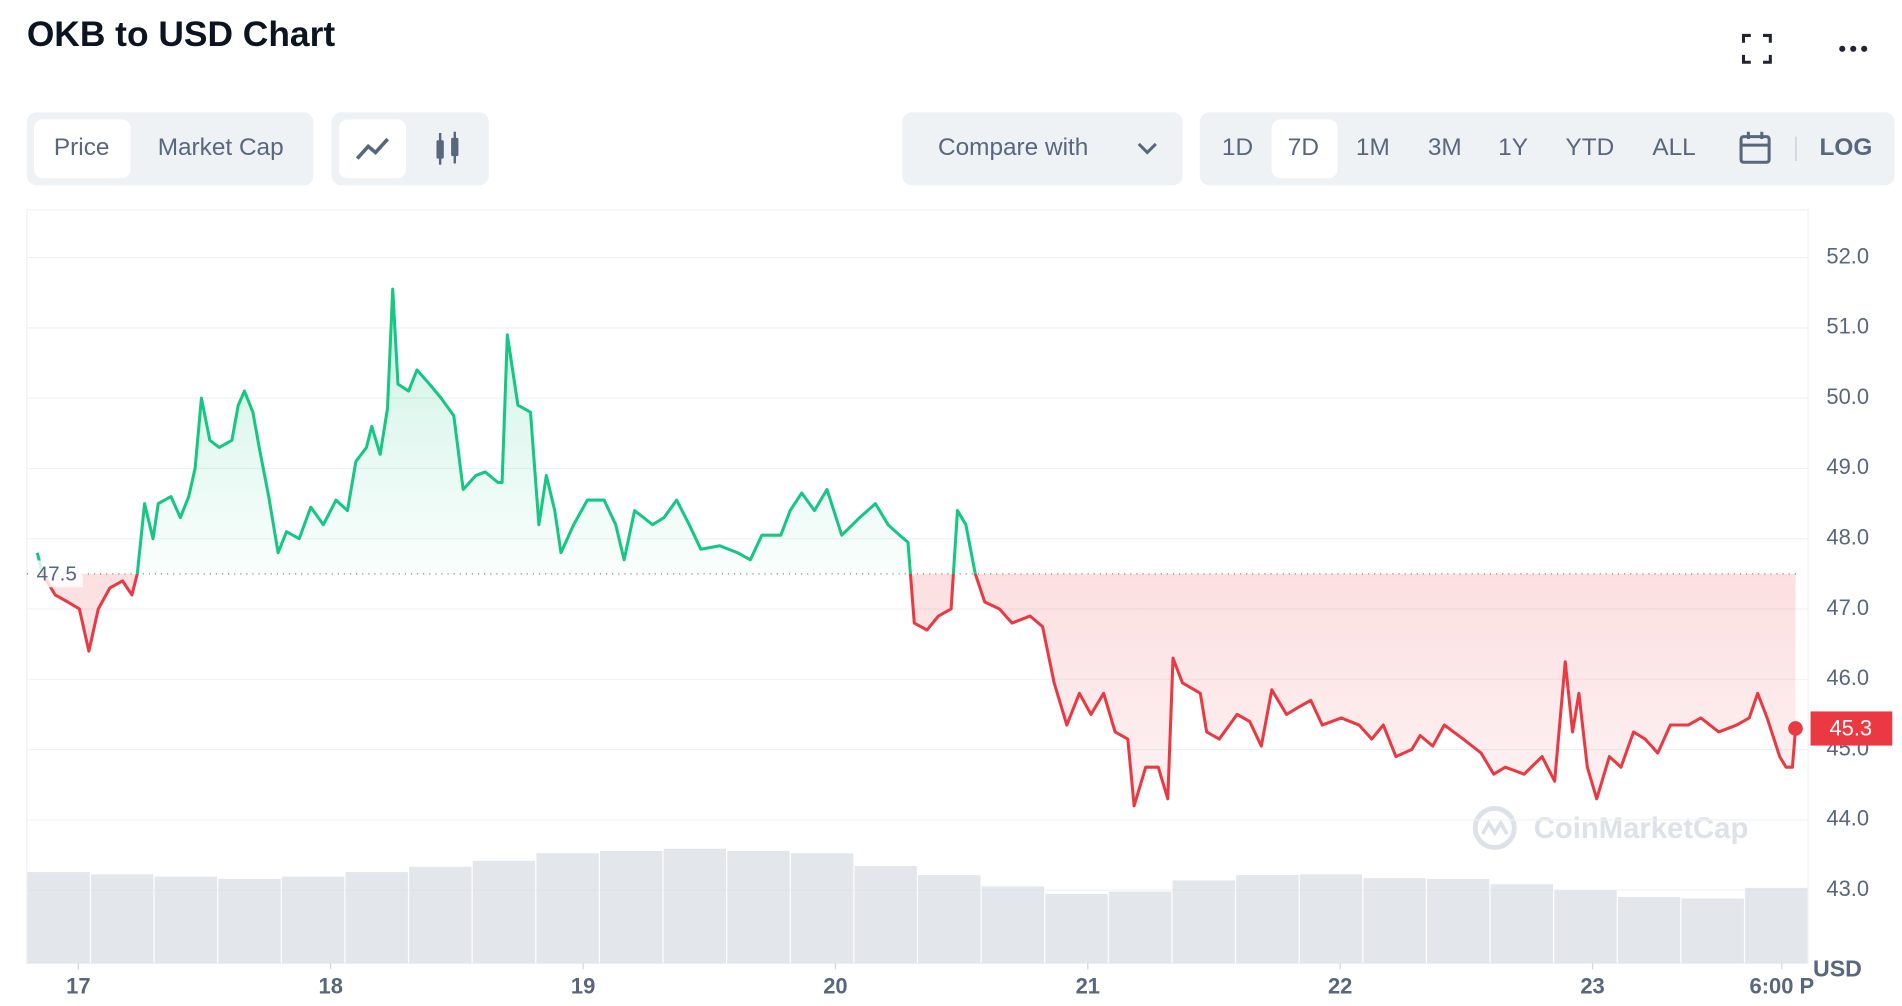 The image size is (1902, 1006). I want to click on x-tick-label: 19, so click(583, 985).